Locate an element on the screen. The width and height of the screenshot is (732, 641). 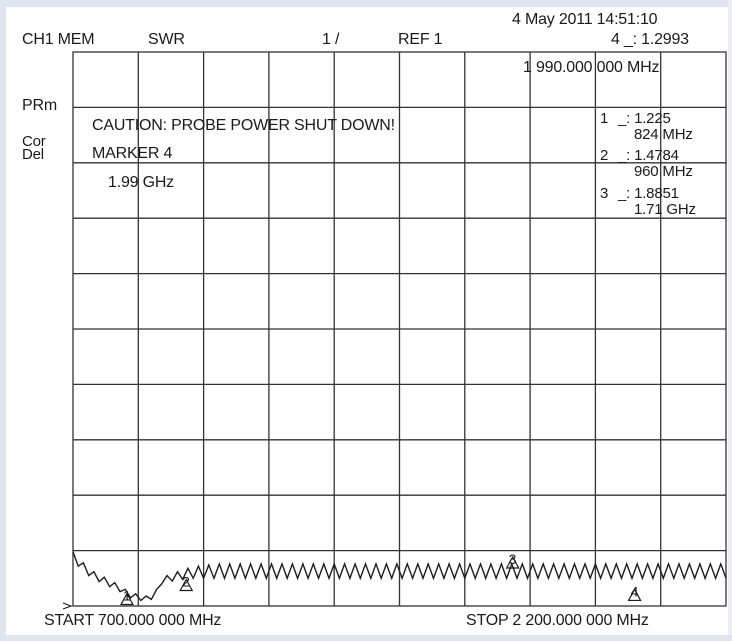
start-frequency: START 700.000 000 MHz is located at coordinates (133, 620).